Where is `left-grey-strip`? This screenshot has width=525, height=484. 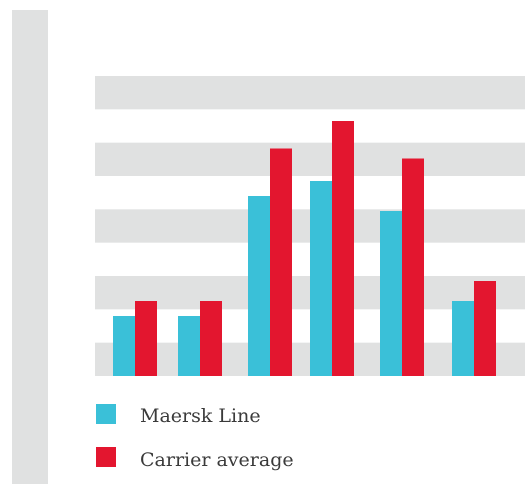
left-grey-strip is located at coordinates (30, 247).